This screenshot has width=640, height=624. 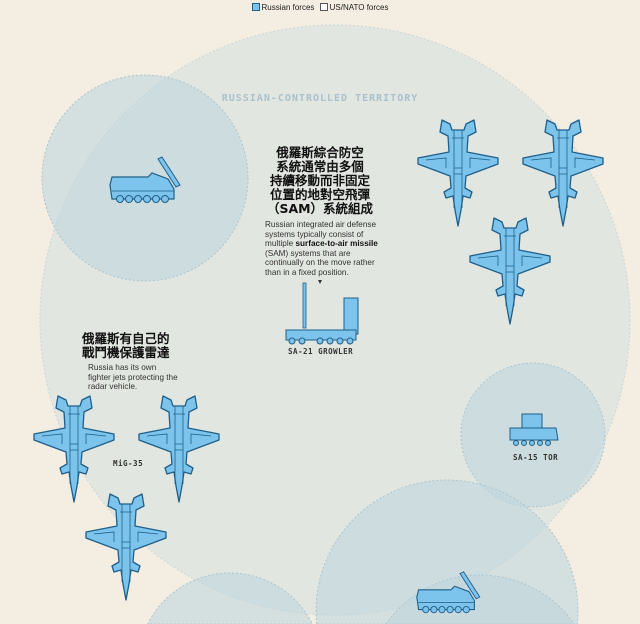 I want to click on territory-label: RUSSIAN-CONTROLLED TERRITORY, so click(x=320, y=98).